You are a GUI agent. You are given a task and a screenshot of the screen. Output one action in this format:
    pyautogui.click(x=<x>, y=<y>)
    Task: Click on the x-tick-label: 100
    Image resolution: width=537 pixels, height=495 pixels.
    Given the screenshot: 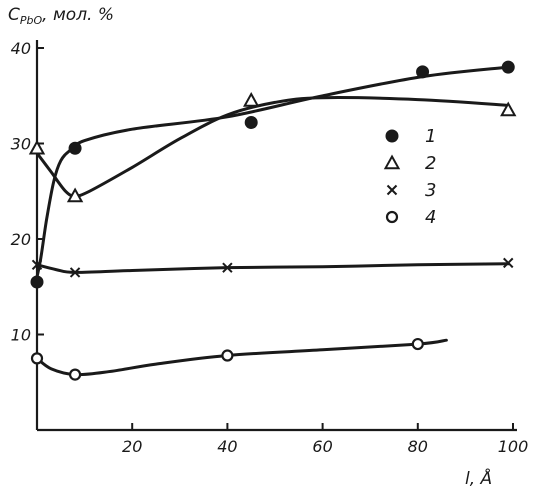 What is the action you would take?
    pyautogui.click(x=513, y=446)
    